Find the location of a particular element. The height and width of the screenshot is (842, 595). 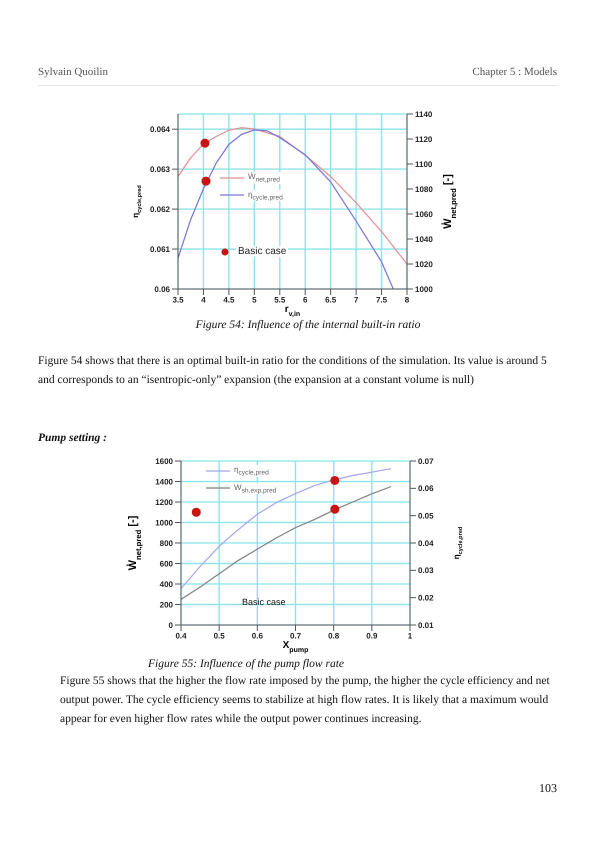

y2-tick-label: 0.03 is located at coordinates (426, 571).